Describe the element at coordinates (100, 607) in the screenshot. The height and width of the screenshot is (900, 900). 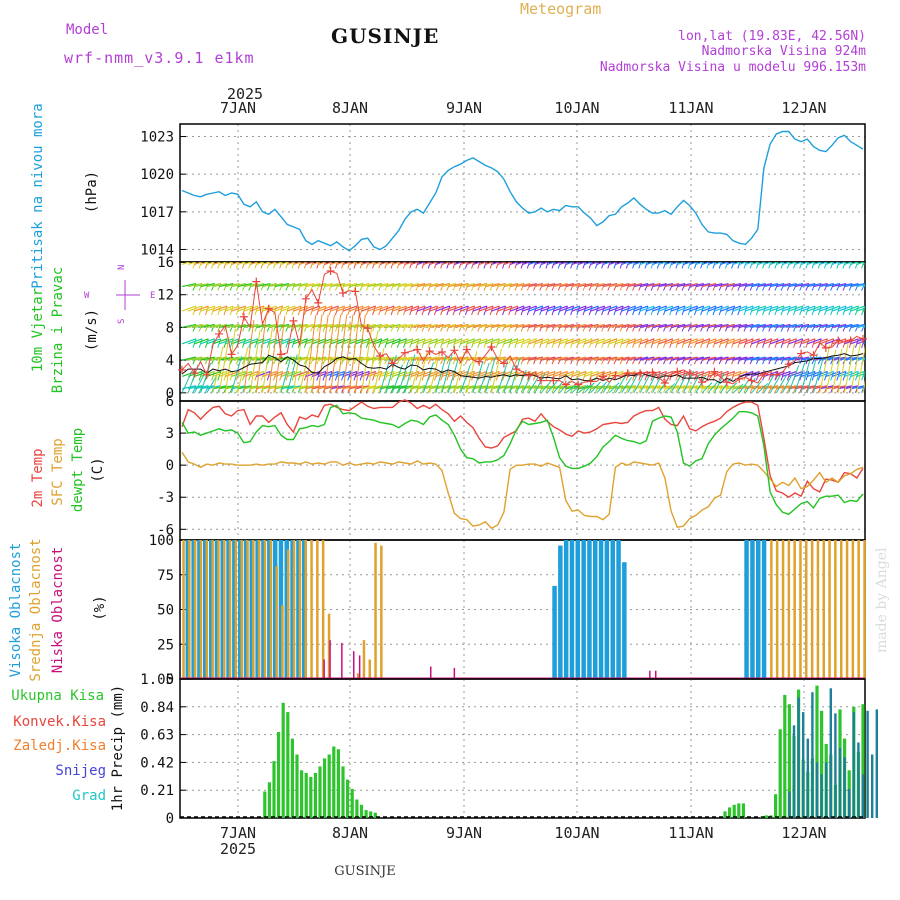
I see `cloud-unit: (%)` at that location.